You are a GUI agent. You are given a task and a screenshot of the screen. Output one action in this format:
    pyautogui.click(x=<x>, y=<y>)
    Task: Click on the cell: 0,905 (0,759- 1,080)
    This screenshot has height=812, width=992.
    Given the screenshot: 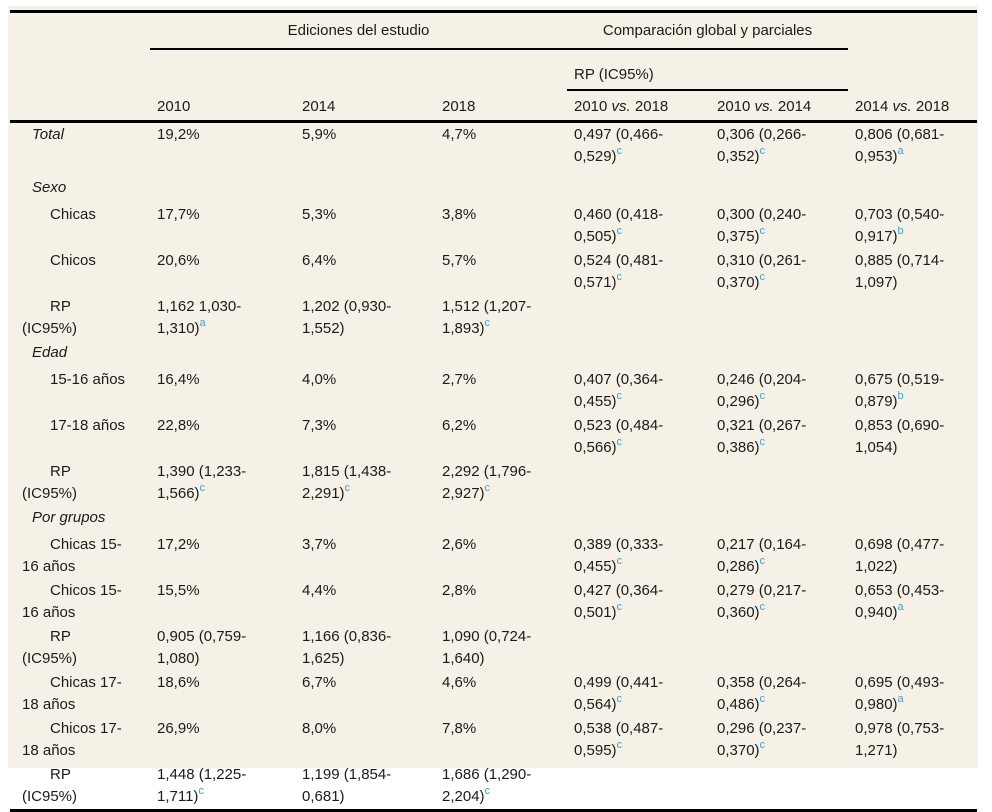 What is the action you would take?
    pyautogui.click(x=202, y=647)
    